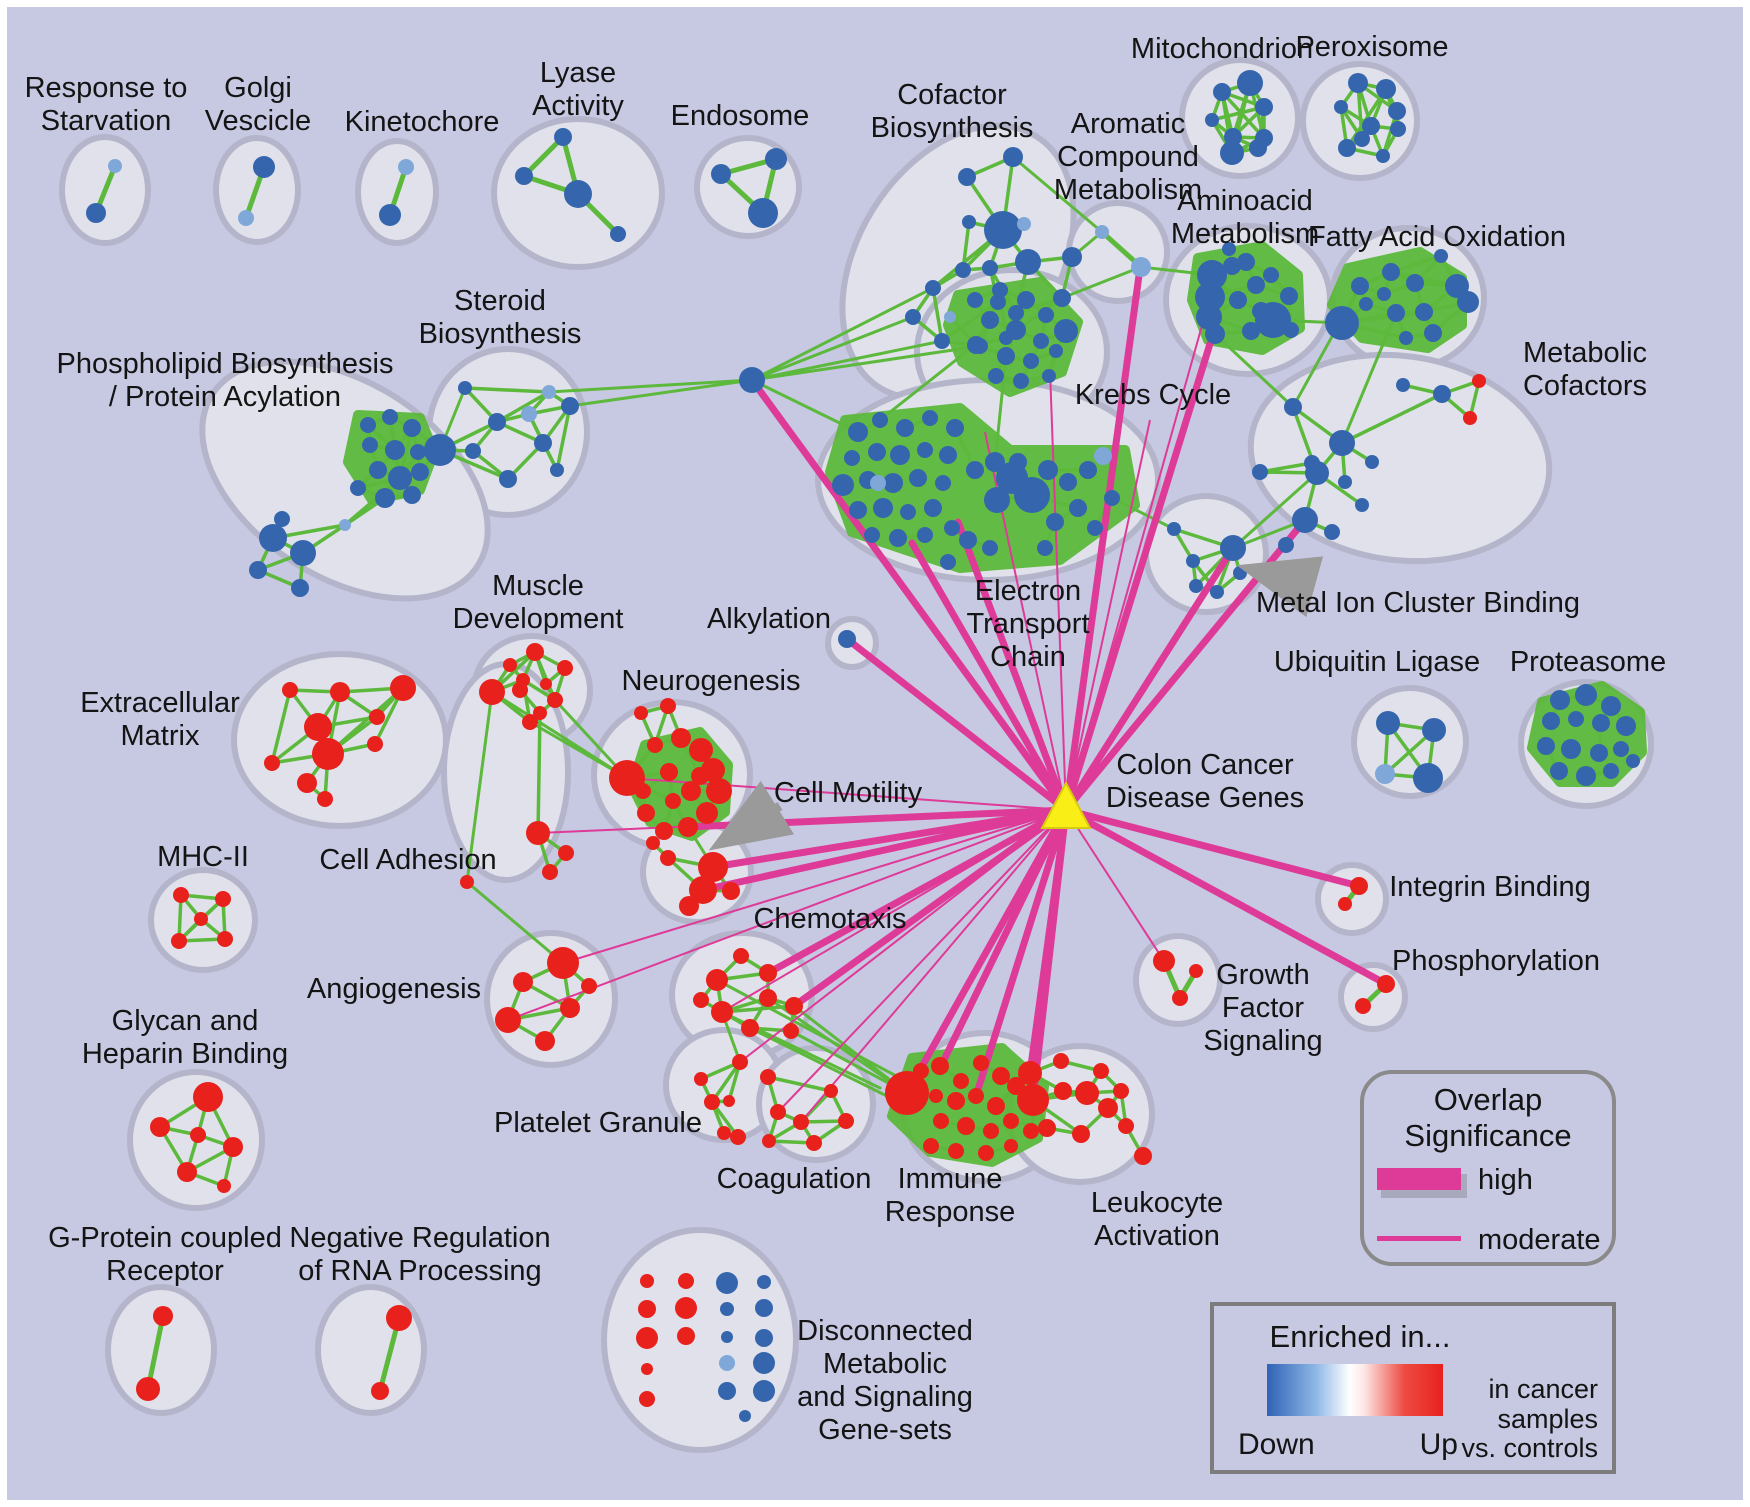  What do you see at coordinates (776, 159) in the screenshot?
I see `gene-set-node-endosome` at bounding box center [776, 159].